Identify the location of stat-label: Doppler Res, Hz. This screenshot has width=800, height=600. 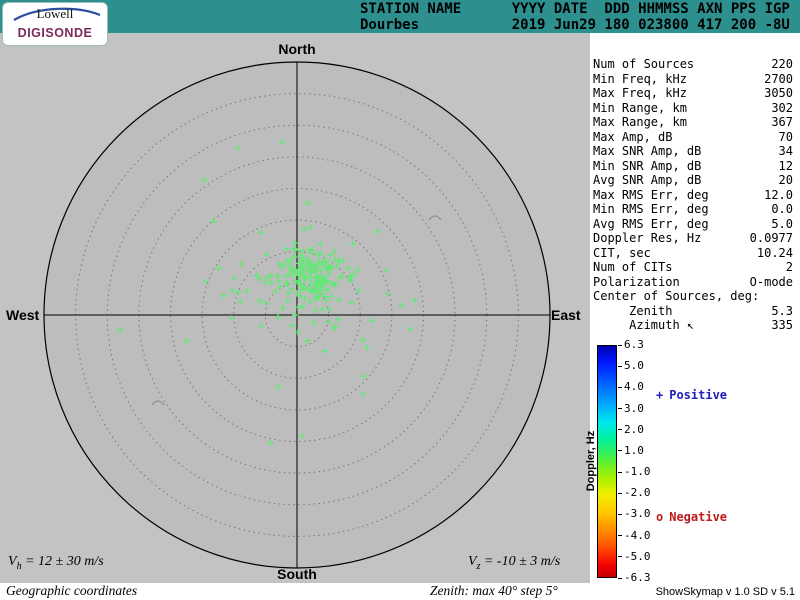
(647, 238).